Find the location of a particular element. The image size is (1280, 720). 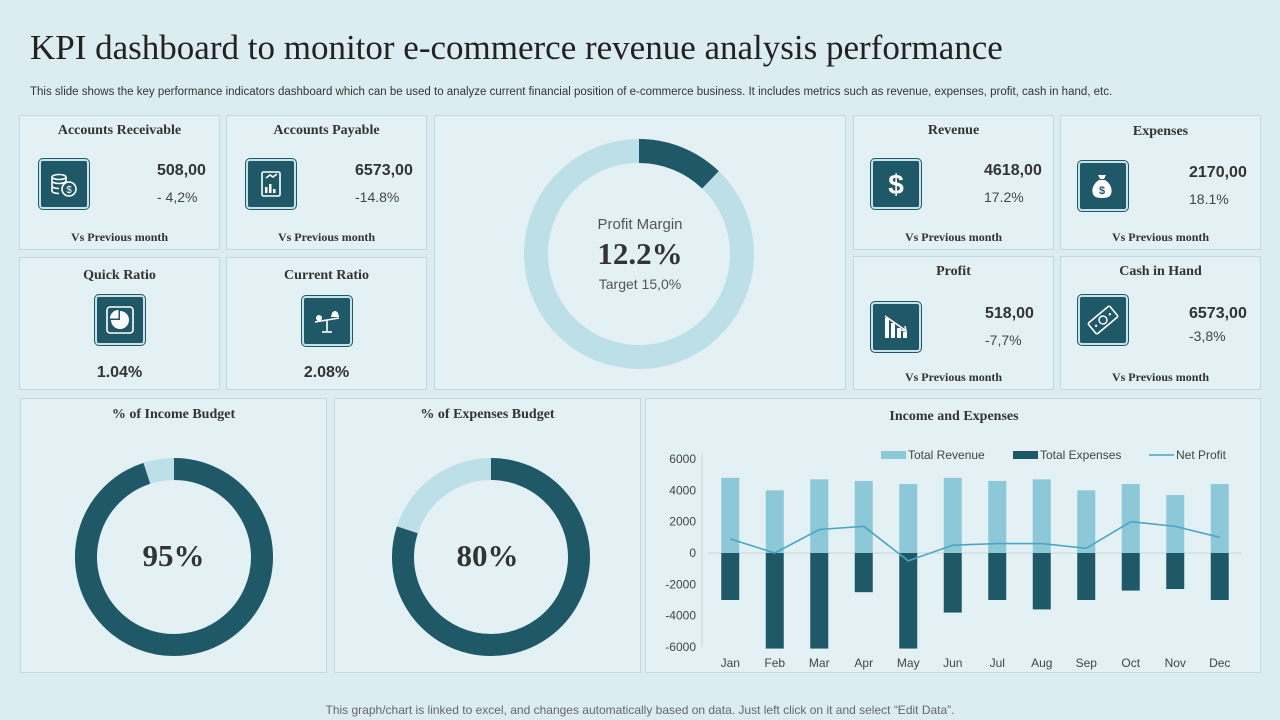

card-title: Cash in Hand is located at coordinates (1160, 271).